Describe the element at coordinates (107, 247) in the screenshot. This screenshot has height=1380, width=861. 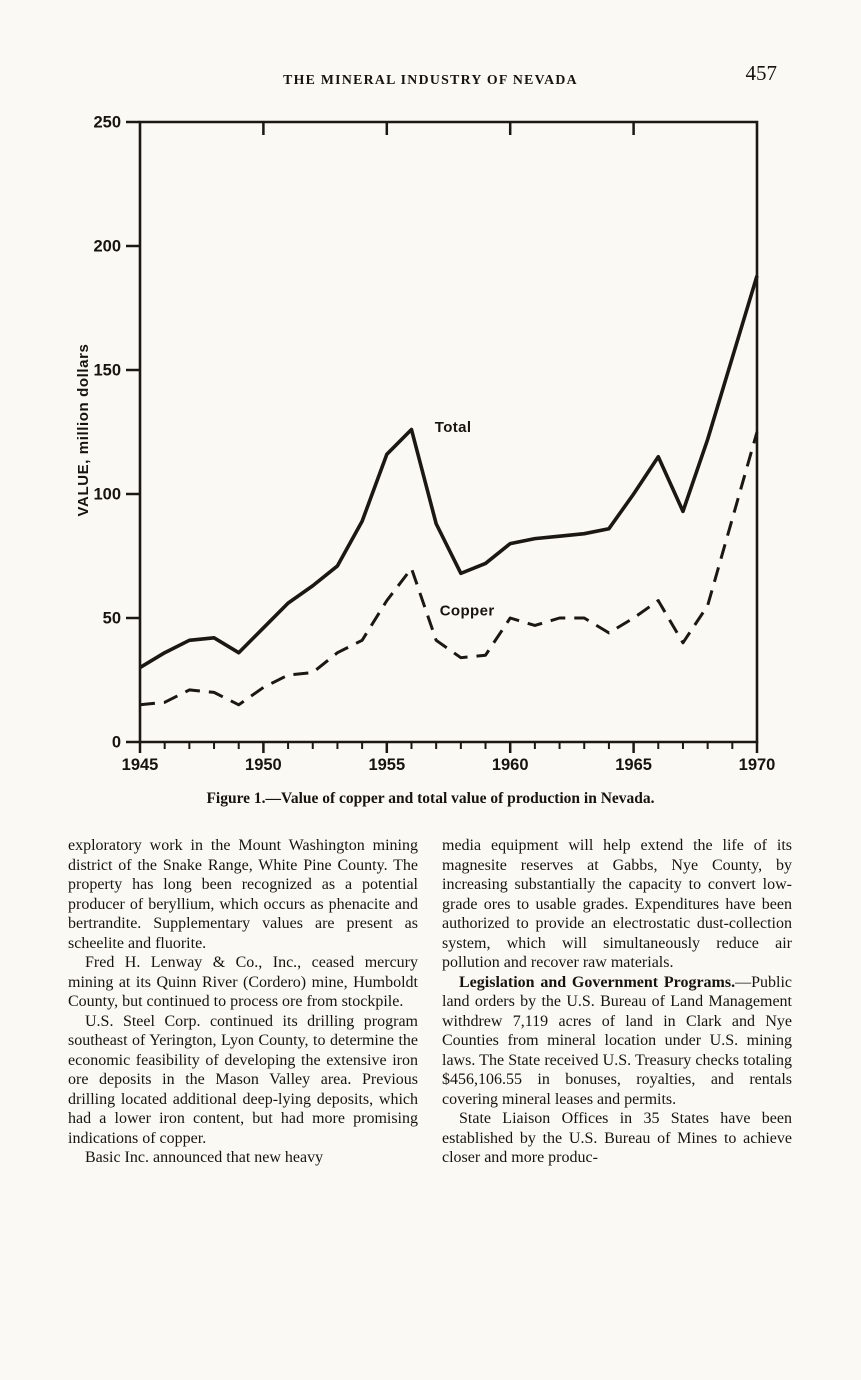
I see `y-tick-label: 200` at that location.